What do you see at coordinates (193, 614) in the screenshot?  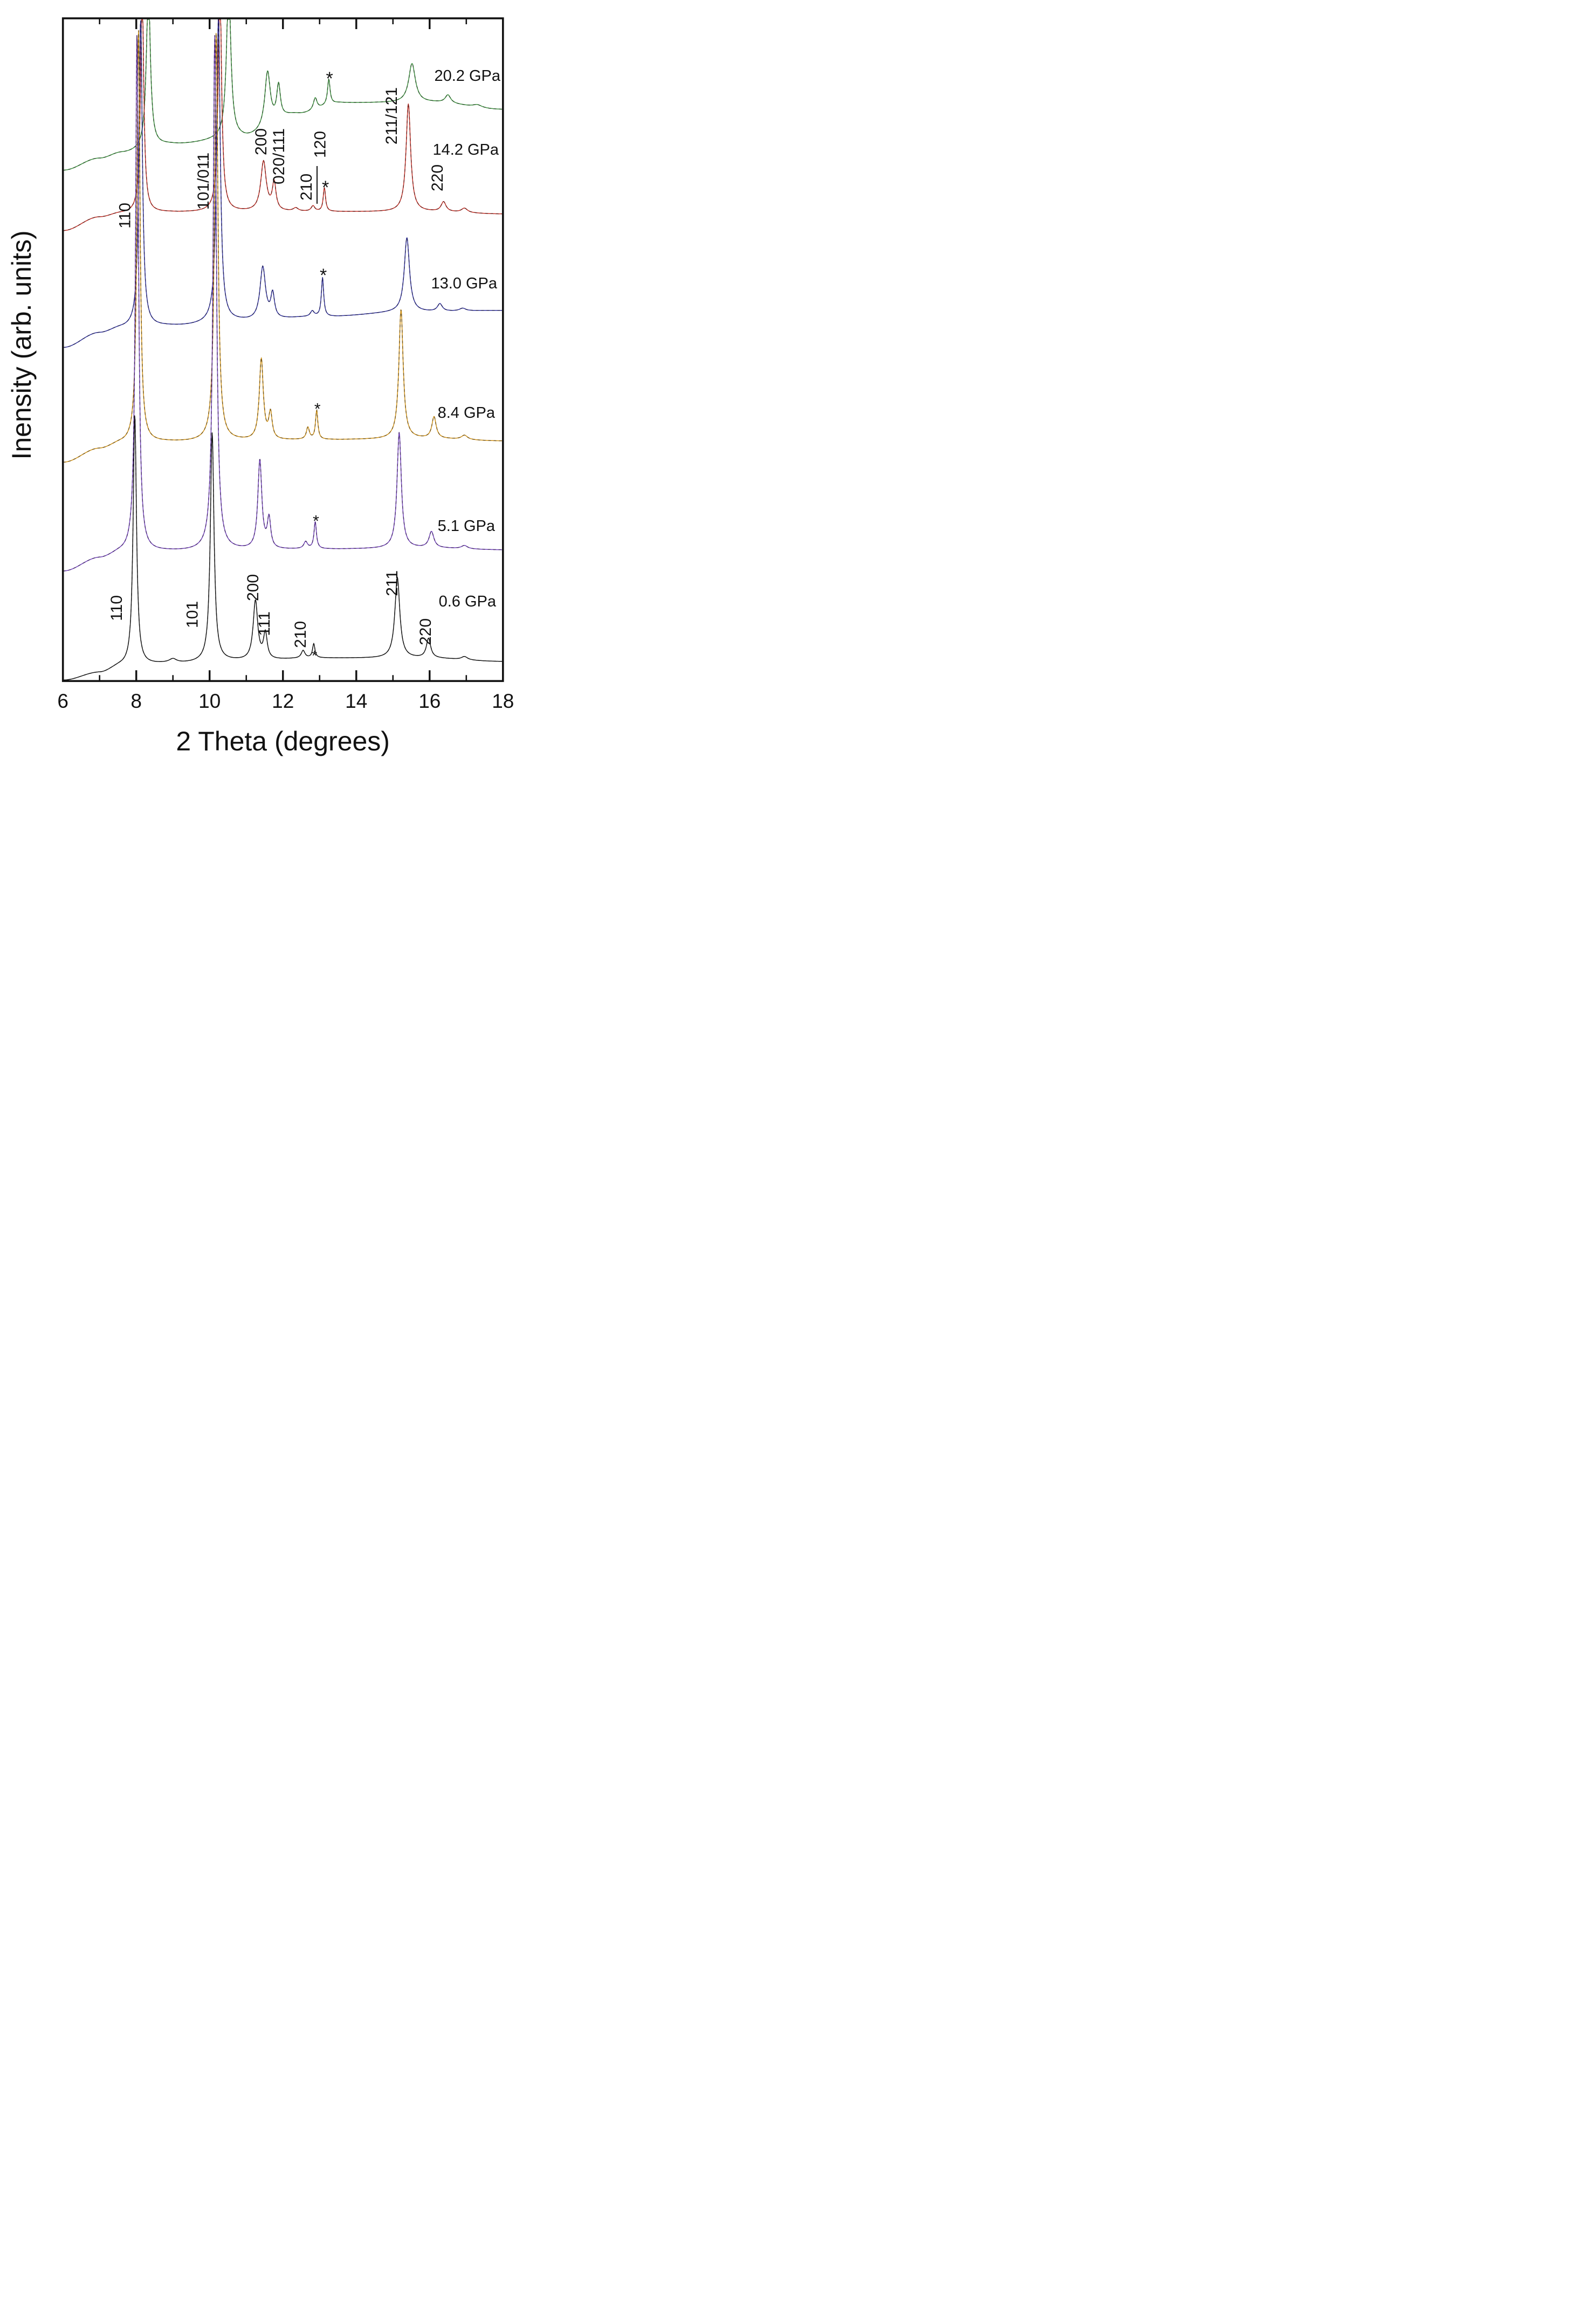 I see `peak-hkl-label-101: 101` at bounding box center [193, 614].